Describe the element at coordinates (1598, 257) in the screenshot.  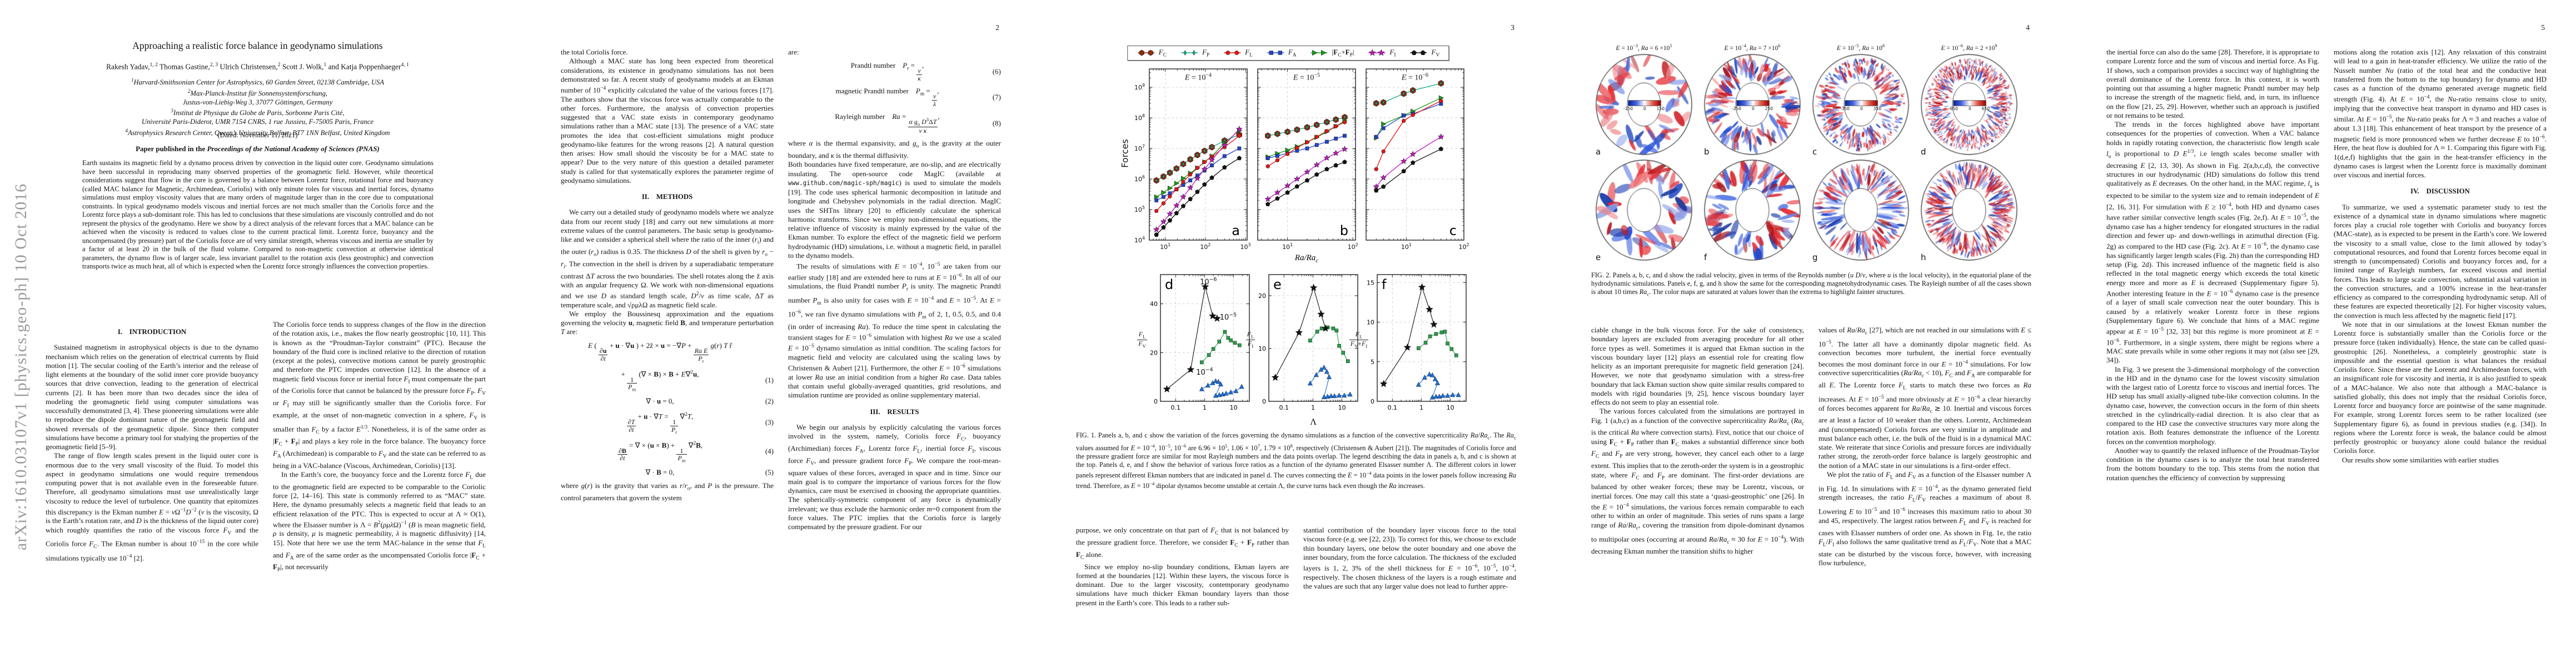
I see `fig2-panel-letter: e` at that location.